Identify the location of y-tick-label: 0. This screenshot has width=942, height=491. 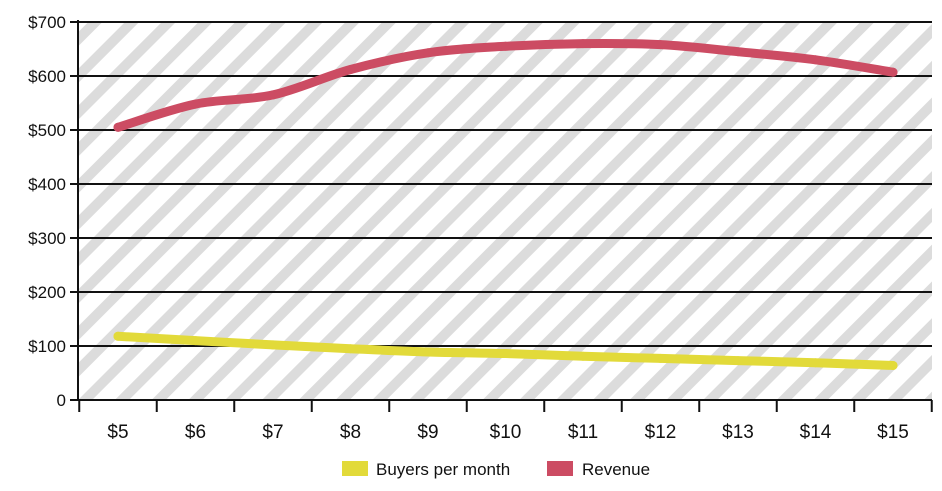
(61, 400).